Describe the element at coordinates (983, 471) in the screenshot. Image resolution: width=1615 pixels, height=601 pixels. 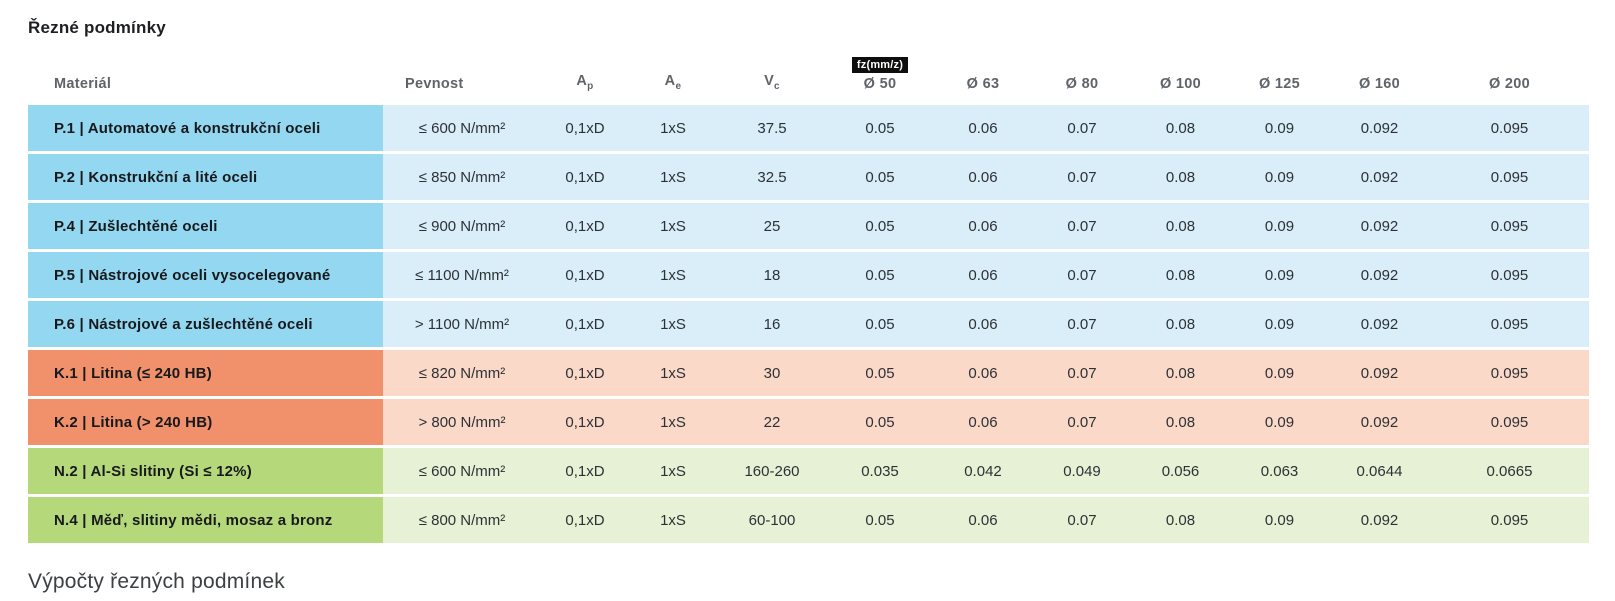
I see `fz-cell-d63: 0.042` at that location.